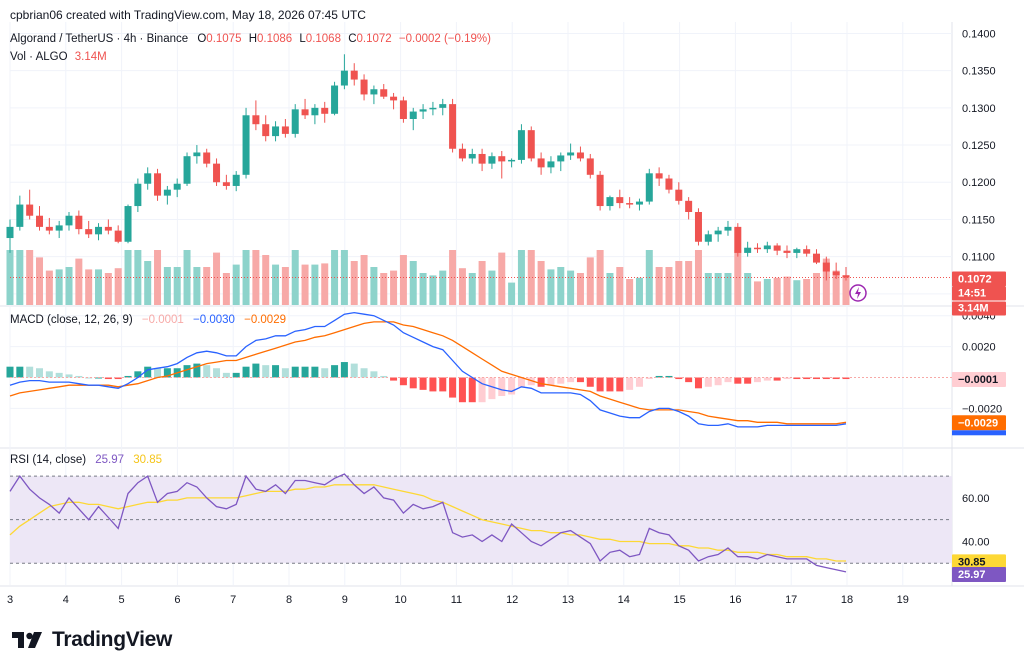 The height and width of the screenshot is (672, 1024). Describe the element at coordinates (979, 575) in the screenshot. I see `rsi-badge-bg` at that location.